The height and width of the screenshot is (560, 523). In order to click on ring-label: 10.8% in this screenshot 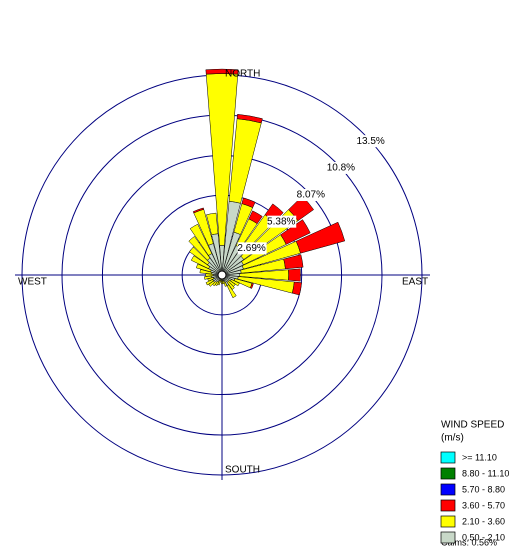, I will do `click(341, 168)`.